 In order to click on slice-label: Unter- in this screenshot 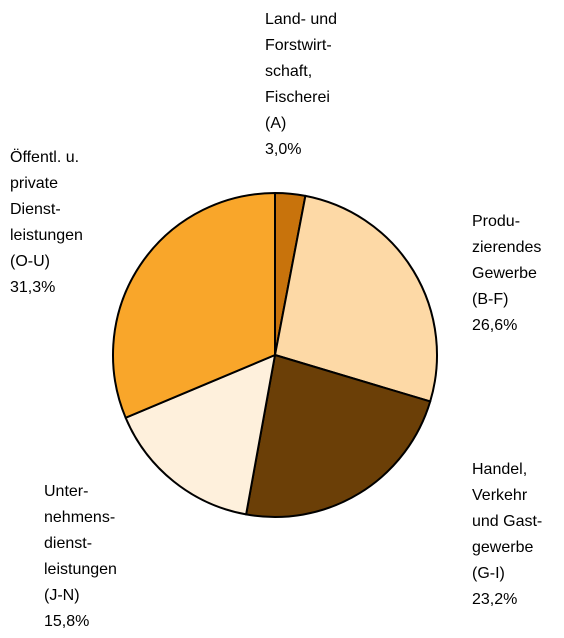, I will do `click(66, 491)`.